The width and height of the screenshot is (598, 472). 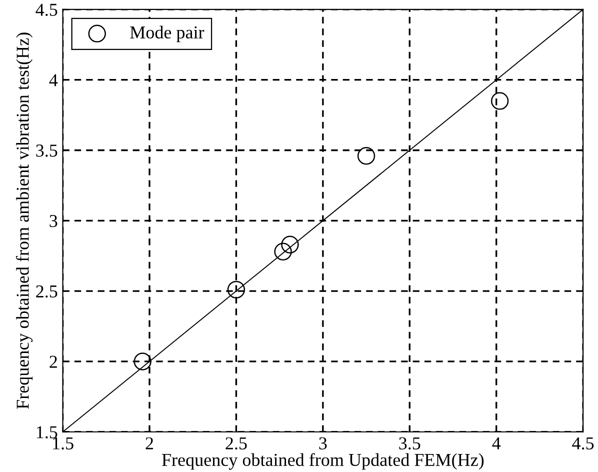 I want to click on y-tick-label: 1.5, so click(x=47, y=432).